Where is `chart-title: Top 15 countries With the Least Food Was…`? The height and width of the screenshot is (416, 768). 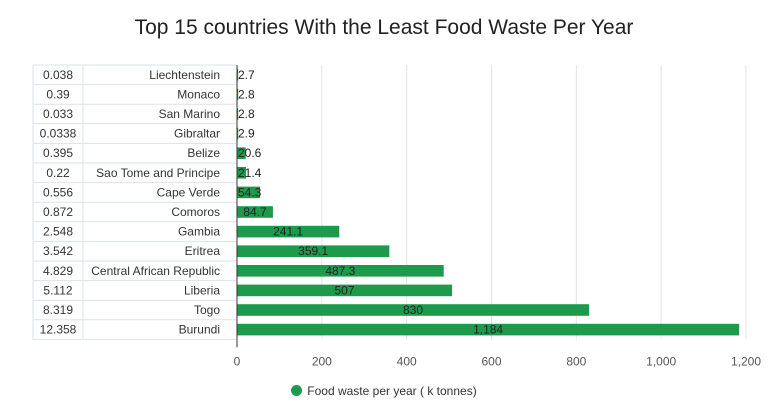 chart-title: Top 15 countries With the Least Food Was… is located at coordinates (384, 27).